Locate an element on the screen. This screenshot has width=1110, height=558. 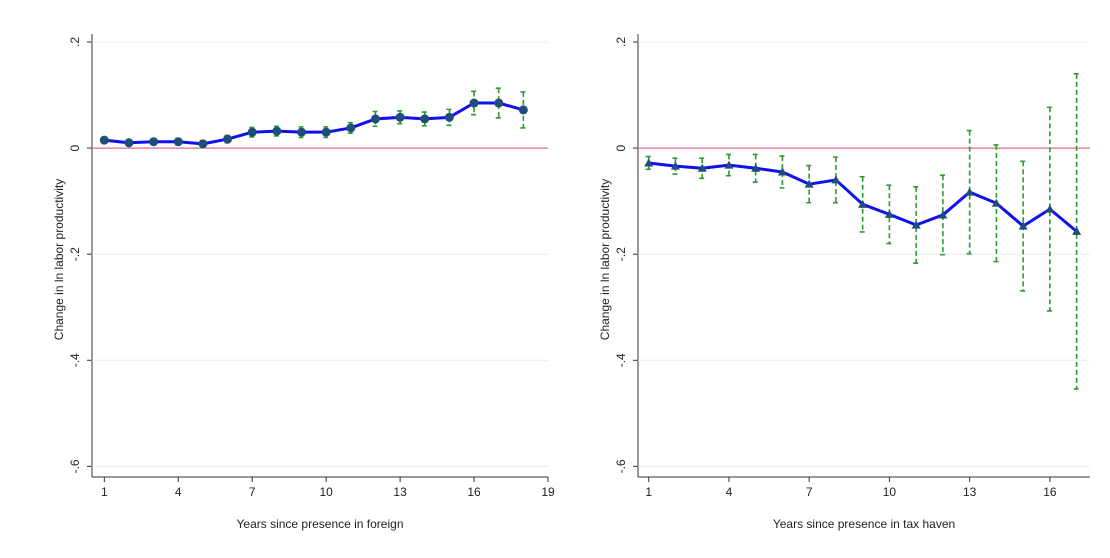
x-axis-title: Years since presence in foreign is located at coordinates (320, 524).